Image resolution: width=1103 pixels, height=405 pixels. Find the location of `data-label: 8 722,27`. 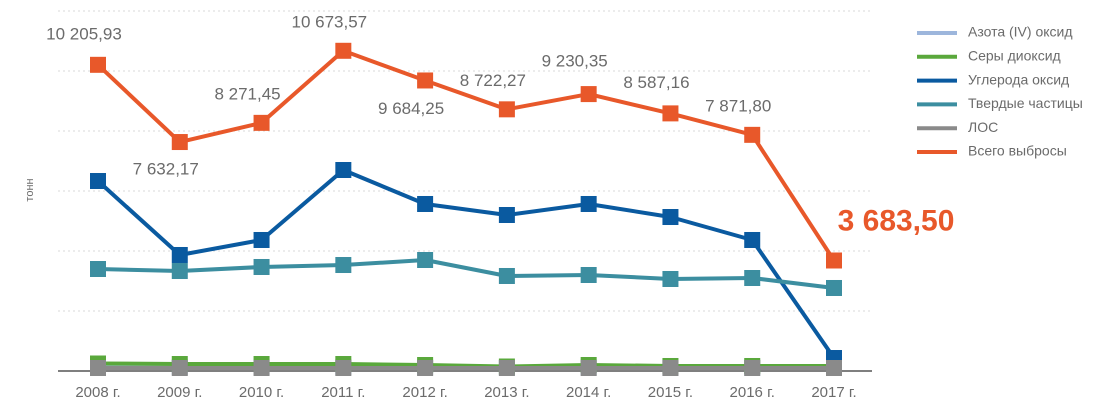

data-label: 8 722,27 is located at coordinates (493, 80).